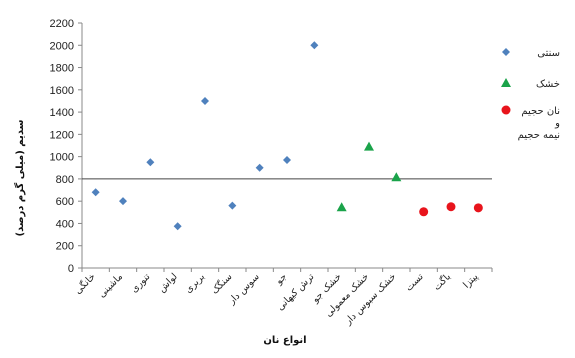 This screenshot has height=358, width=575. Describe the element at coordinates (110, 285) in the screenshot. I see `x-category-label: ماشینی` at that location.